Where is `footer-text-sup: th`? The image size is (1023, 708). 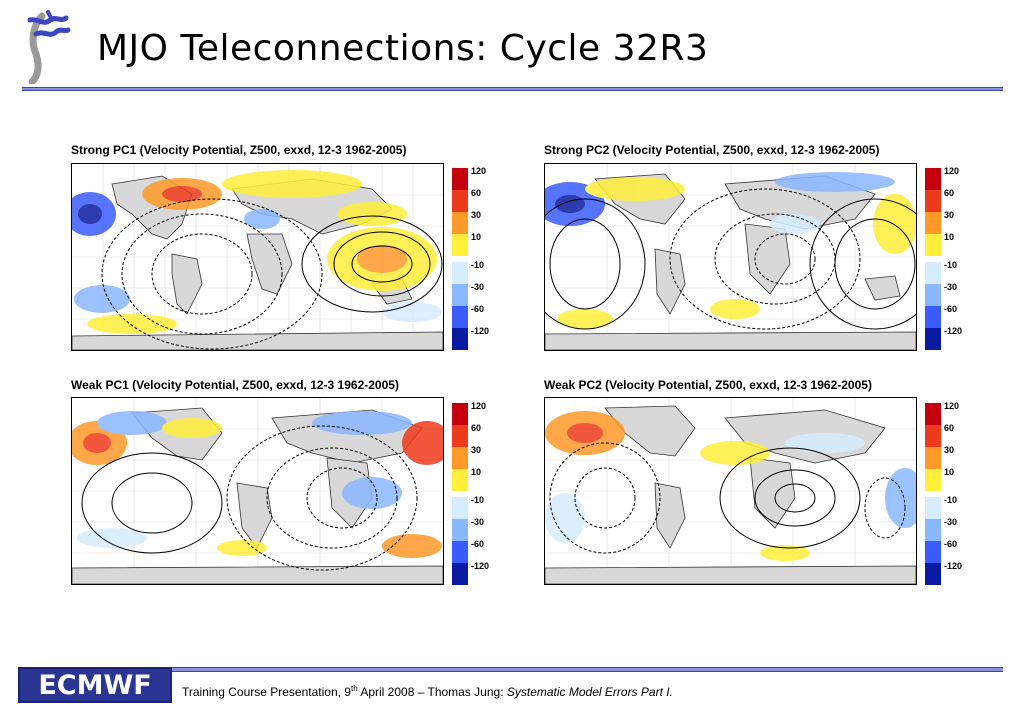
footer-text-sup: th is located at coordinates (354, 688).